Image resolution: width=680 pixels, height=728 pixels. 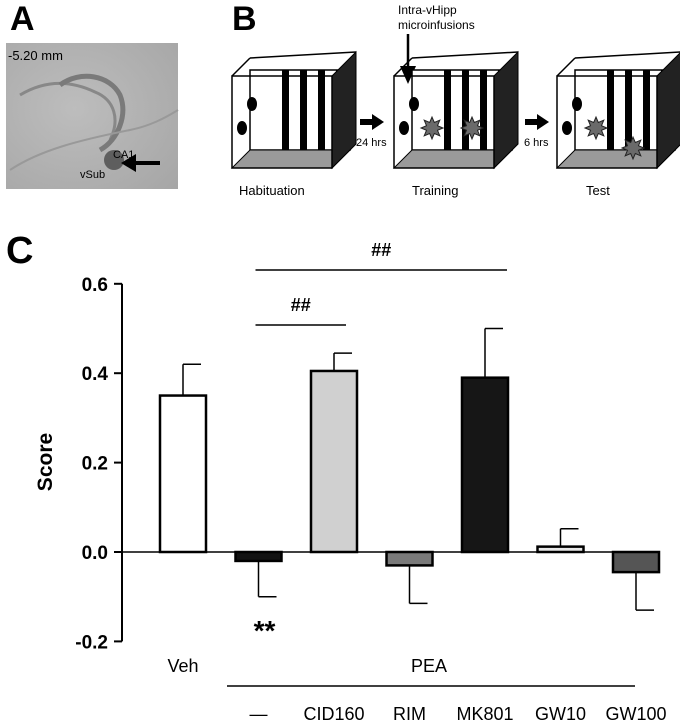 What do you see at coordinates (128, 163) in the screenshot?
I see `arrow-head-icon` at bounding box center [128, 163].